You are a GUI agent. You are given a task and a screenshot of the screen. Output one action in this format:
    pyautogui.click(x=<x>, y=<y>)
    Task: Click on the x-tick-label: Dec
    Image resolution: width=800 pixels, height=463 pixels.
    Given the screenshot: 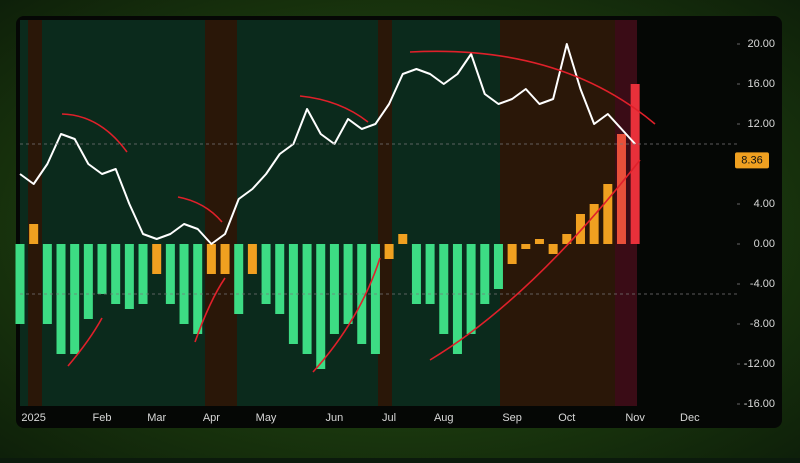 What is the action you would take?
    pyautogui.click(x=690, y=418)
    